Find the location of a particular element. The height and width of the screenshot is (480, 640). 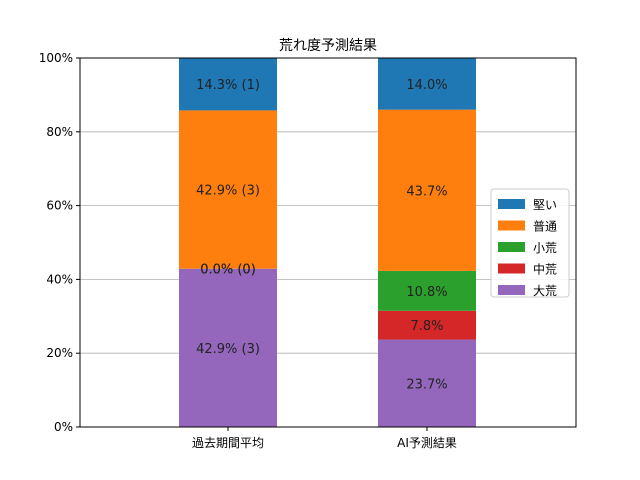

legend-label: 大荒 is located at coordinates (545, 291).